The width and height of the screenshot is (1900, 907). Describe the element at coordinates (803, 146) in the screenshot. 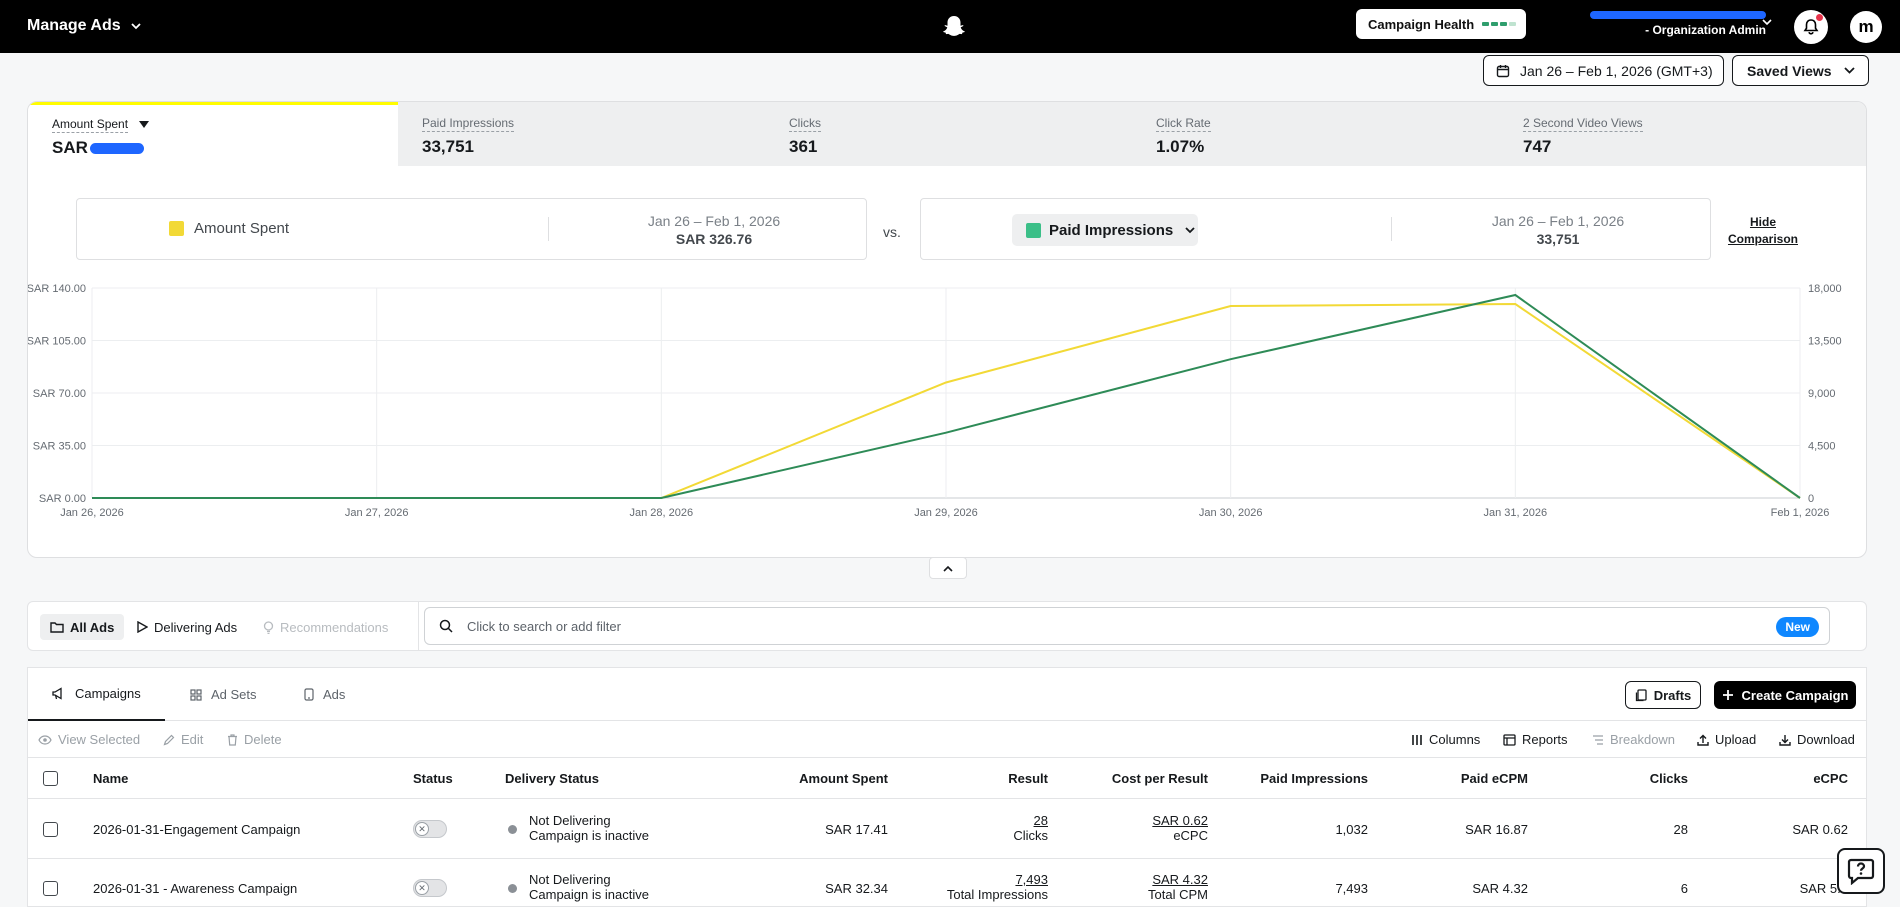

I see `metric-value: 361` at that location.